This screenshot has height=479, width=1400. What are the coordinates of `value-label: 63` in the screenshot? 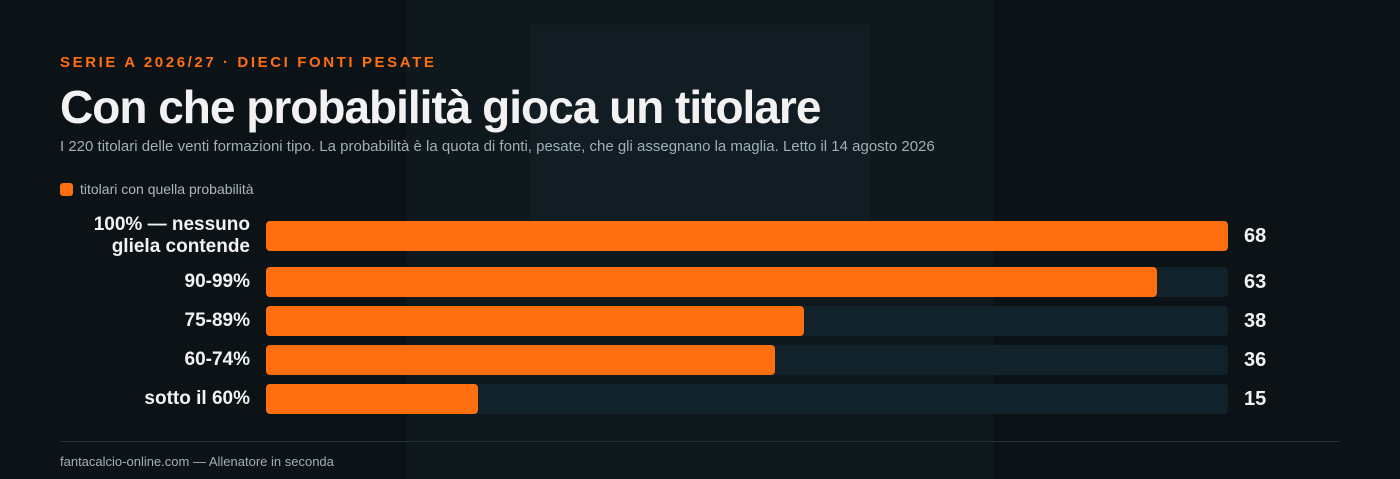 It's located at (1255, 281).